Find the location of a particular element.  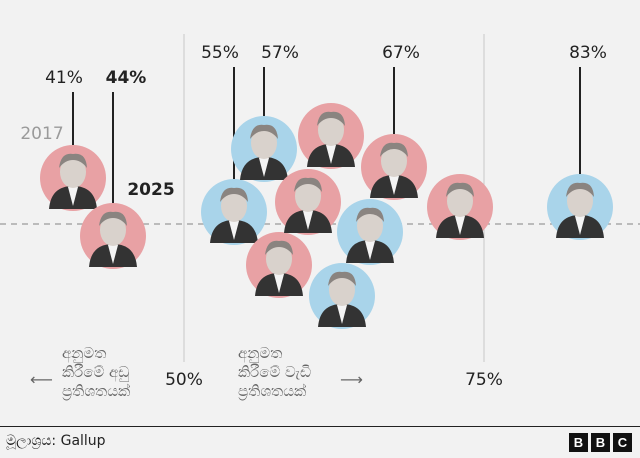

value-label: 41% is located at coordinates (64, 78).